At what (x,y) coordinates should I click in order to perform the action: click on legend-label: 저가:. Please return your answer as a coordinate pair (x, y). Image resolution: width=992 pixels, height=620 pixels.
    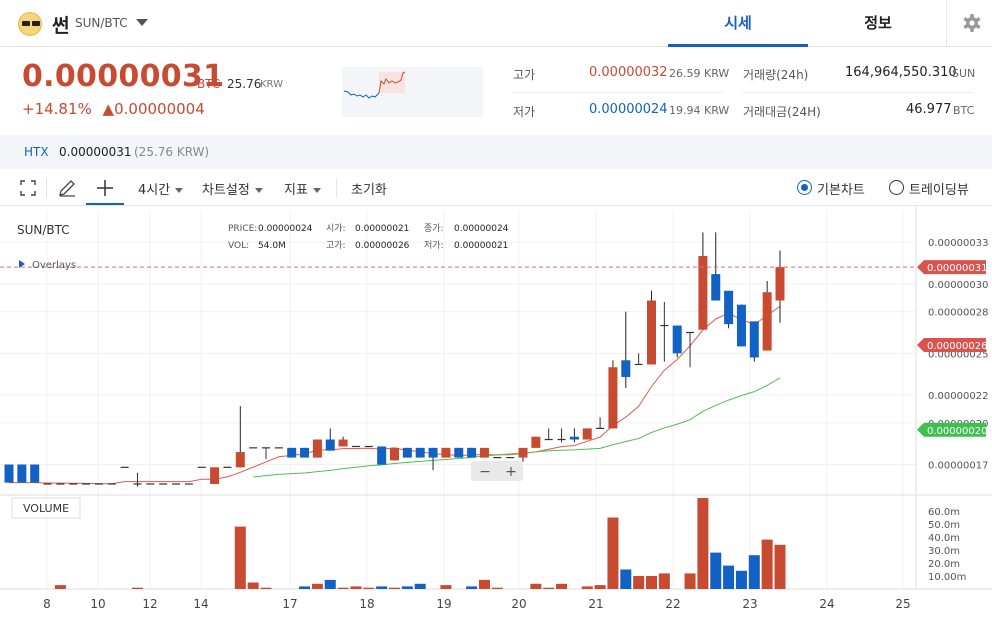
    Looking at the image, I should click on (434, 245).